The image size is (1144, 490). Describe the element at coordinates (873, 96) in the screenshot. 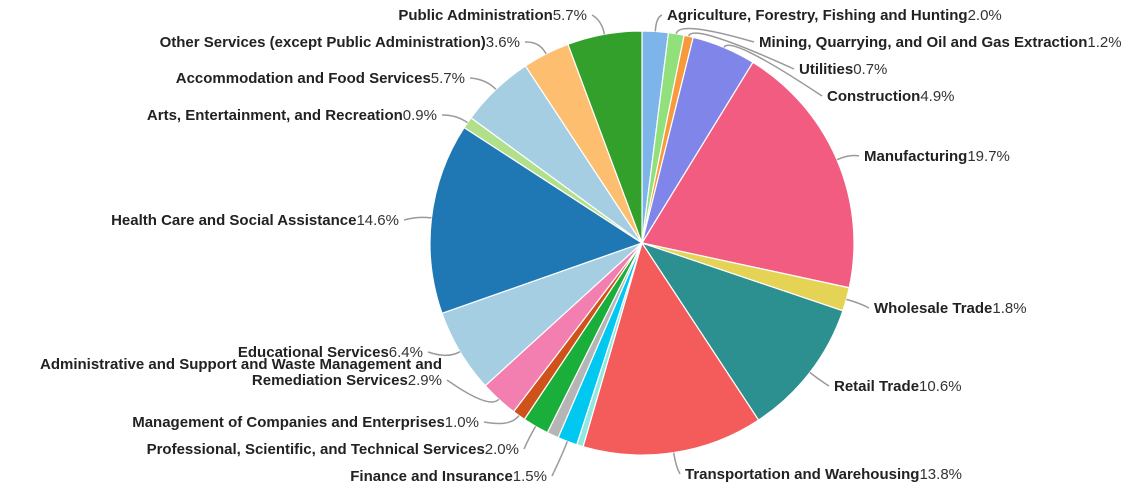

I see `label-name-construction: Construction` at that location.